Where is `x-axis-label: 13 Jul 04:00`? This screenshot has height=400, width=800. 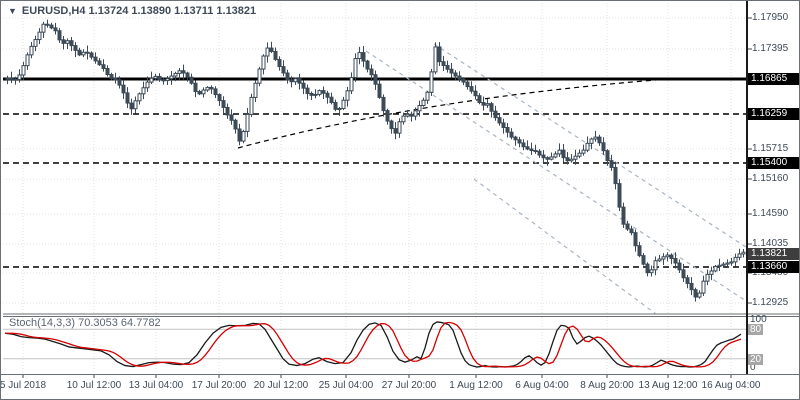
x-axis-label: 13 Jul 04:00 is located at coordinates (156, 385).